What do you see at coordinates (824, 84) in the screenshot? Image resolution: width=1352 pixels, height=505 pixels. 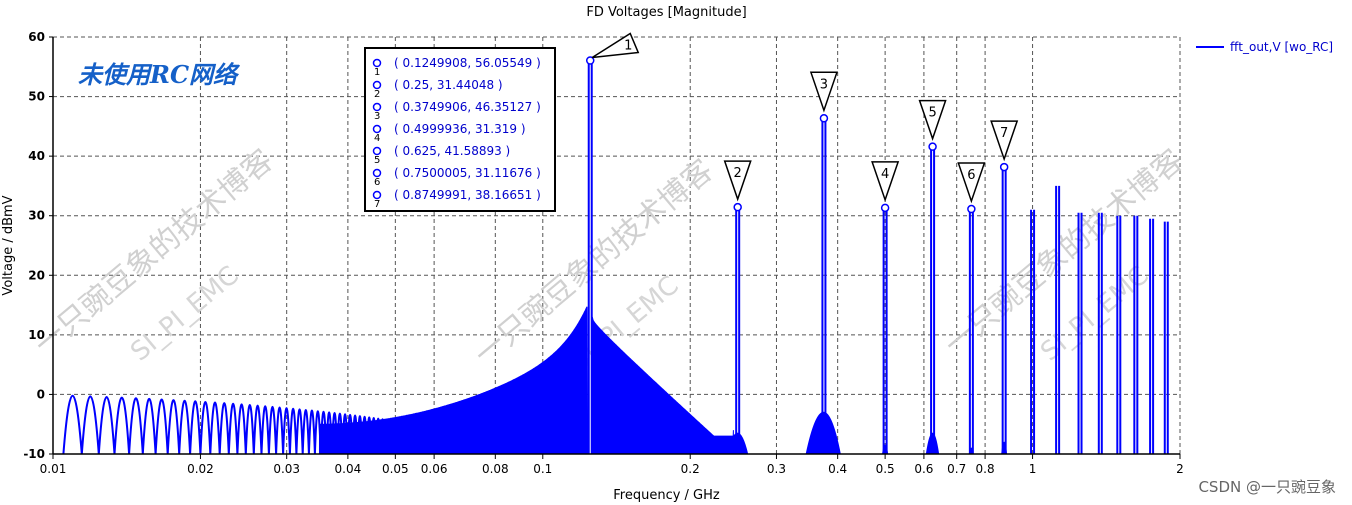 I see `marker-callout-label: 3` at bounding box center [824, 84].